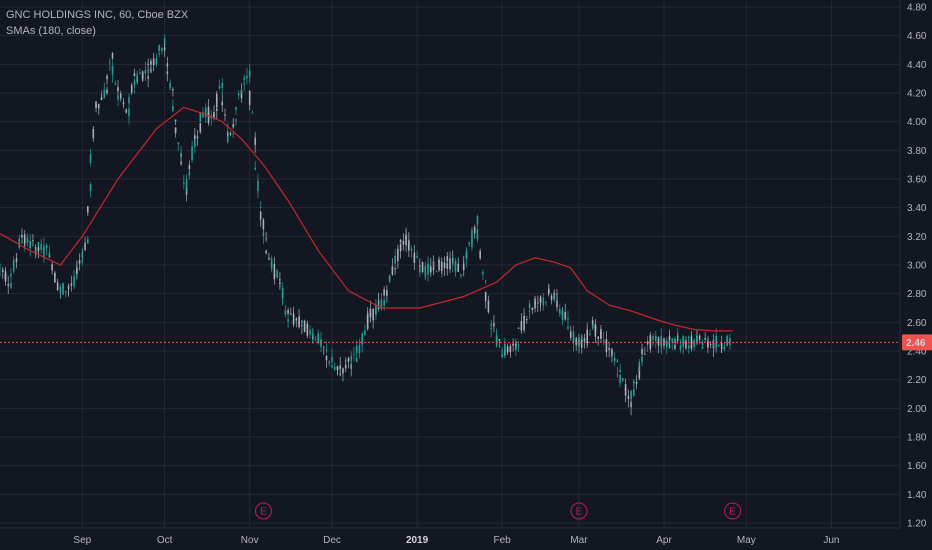 The width and height of the screenshot is (932, 550). Describe the element at coordinates (746, 540) in the screenshot. I see `x-tick-label: May` at that location.